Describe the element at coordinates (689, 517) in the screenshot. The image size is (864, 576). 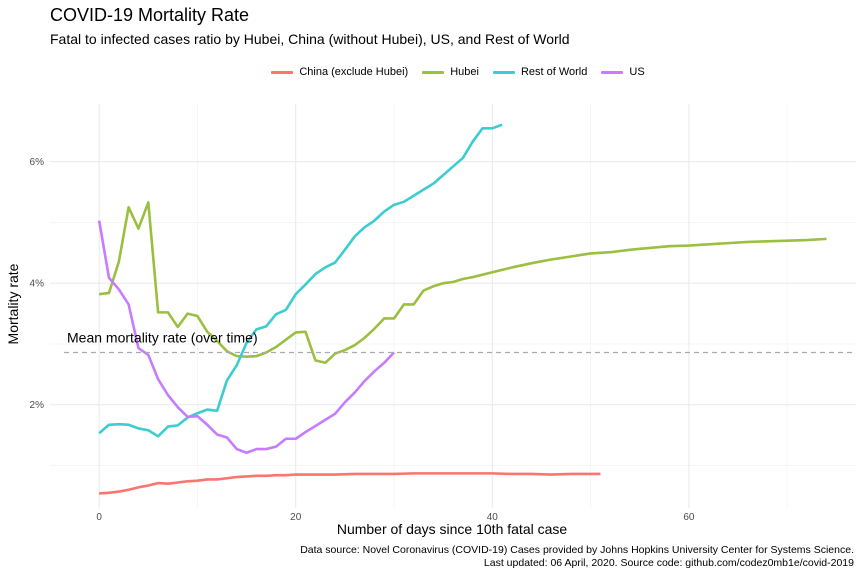
I see `x-tick-label: 60` at that location.